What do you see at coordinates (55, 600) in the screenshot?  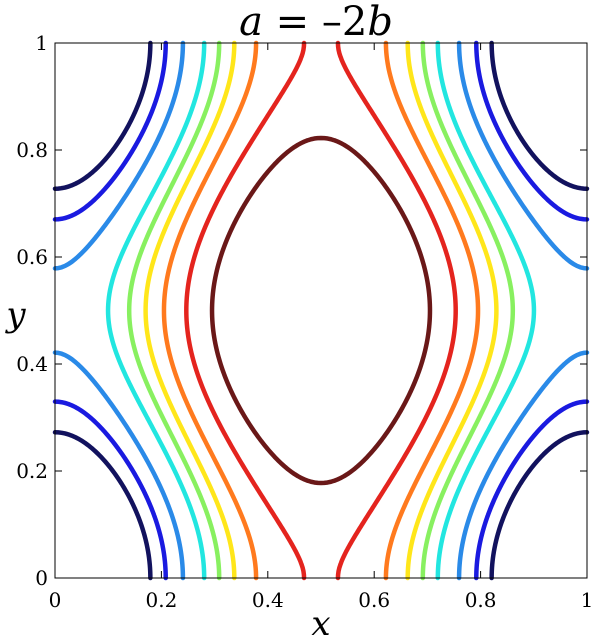 I see `x-tick-label: 0` at bounding box center [55, 600].